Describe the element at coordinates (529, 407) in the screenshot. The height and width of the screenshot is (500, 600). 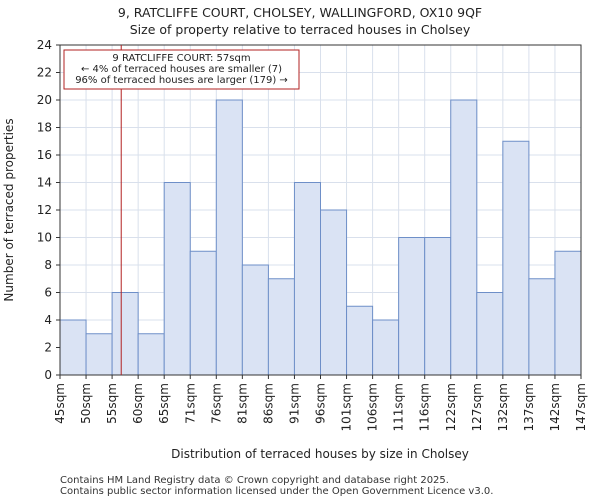
I see `x-tick-label: 137sqm` at that location.